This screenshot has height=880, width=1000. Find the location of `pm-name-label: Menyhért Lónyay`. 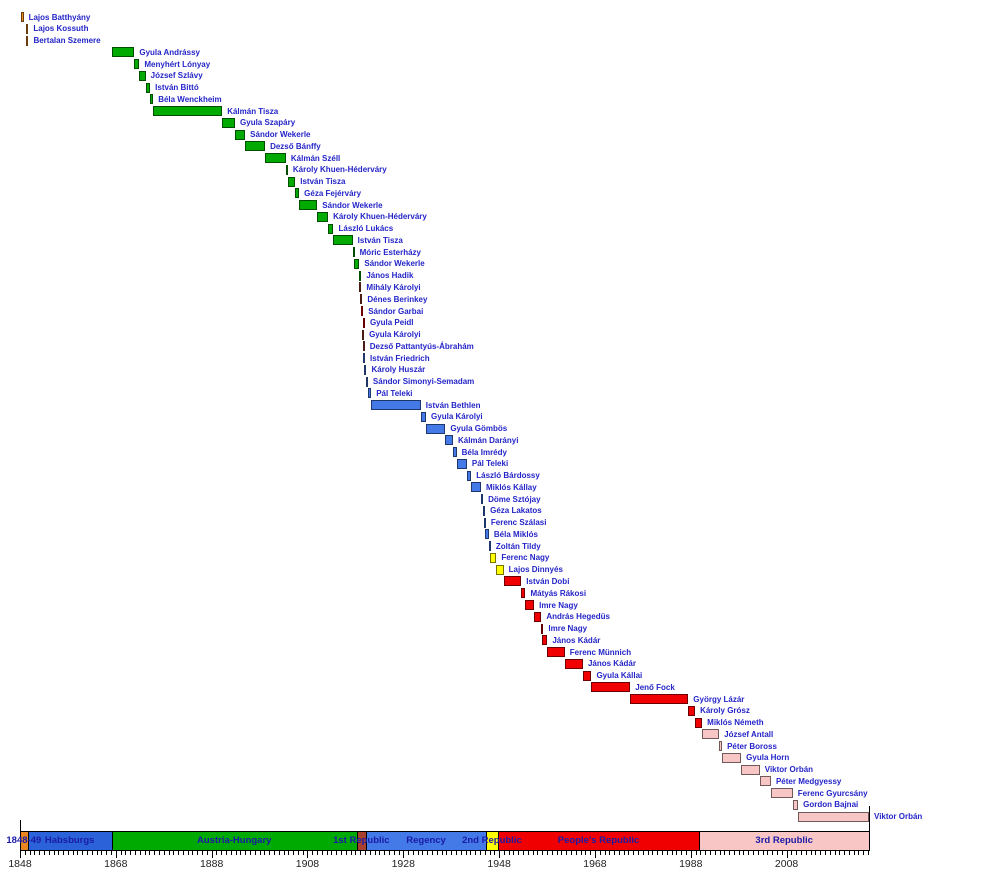

pm-name-label: Menyhért Lónyay is located at coordinates (177, 64).